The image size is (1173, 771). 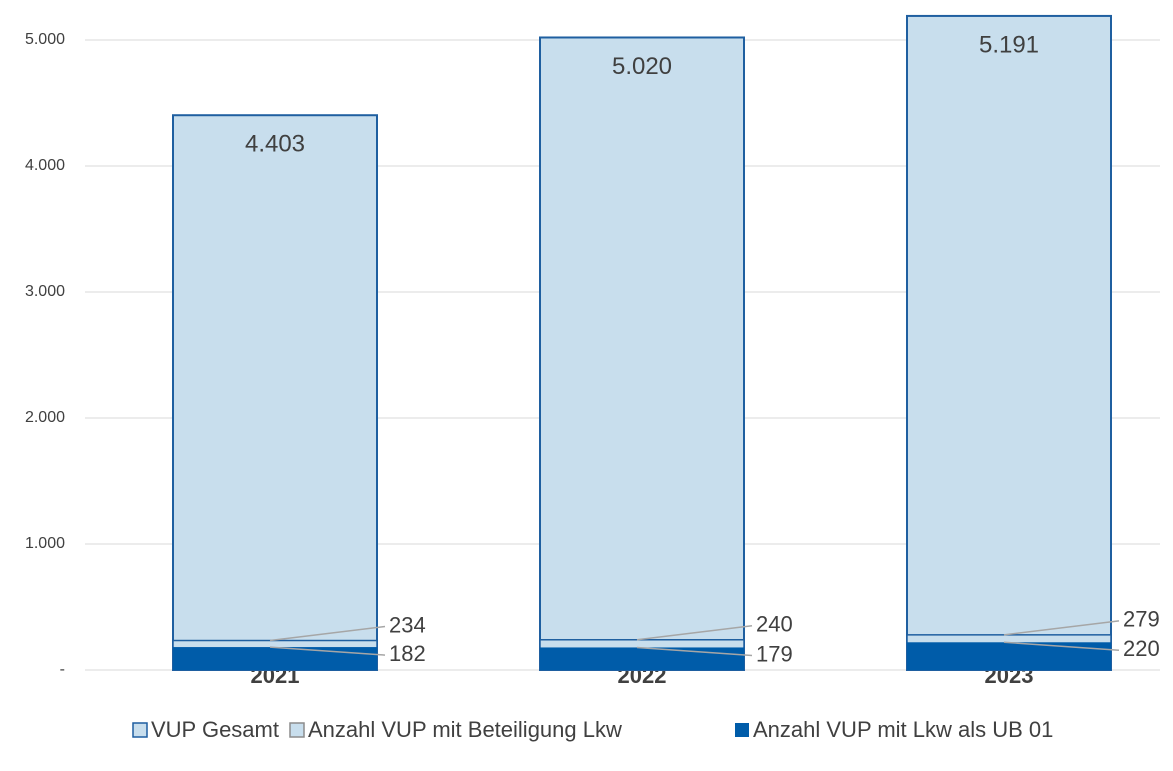 What do you see at coordinates (45, 165) in the screenshot?
I see `y-tick-label: 4.000` at bounding box center [45, 165].